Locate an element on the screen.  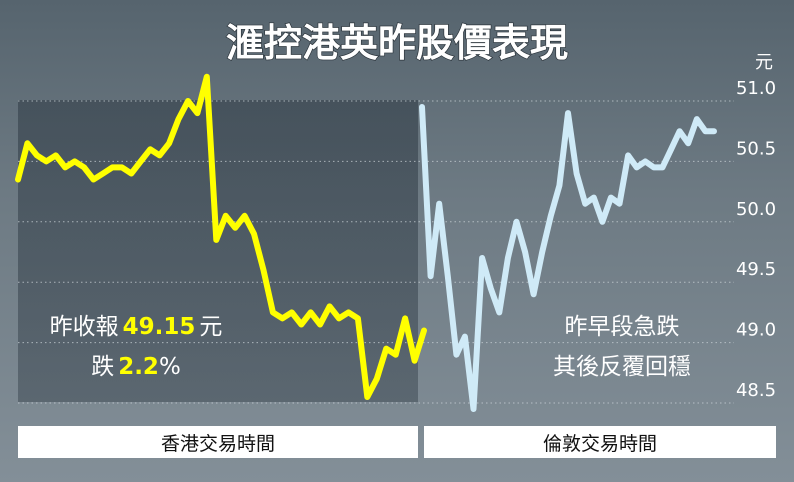
hk-session-label-bar is located at coordinates (218, 442).